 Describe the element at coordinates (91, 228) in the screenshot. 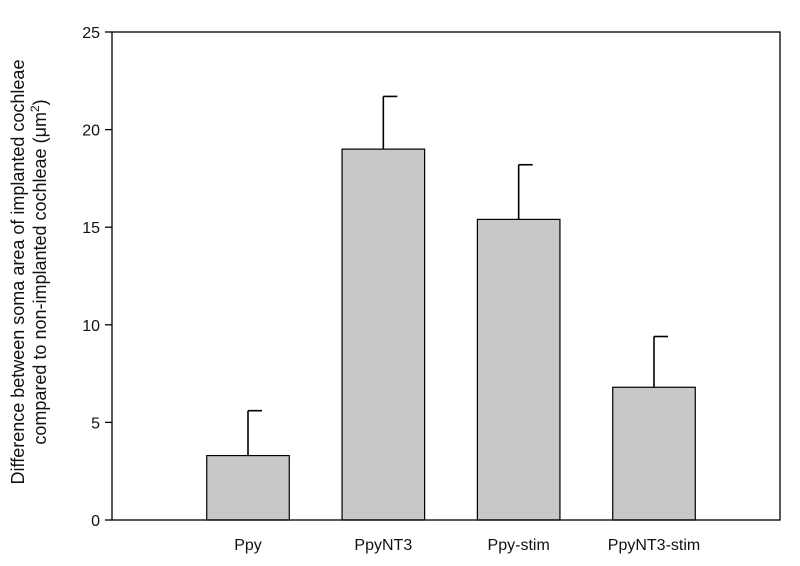

I see `y-tick-label: 15` at that location.